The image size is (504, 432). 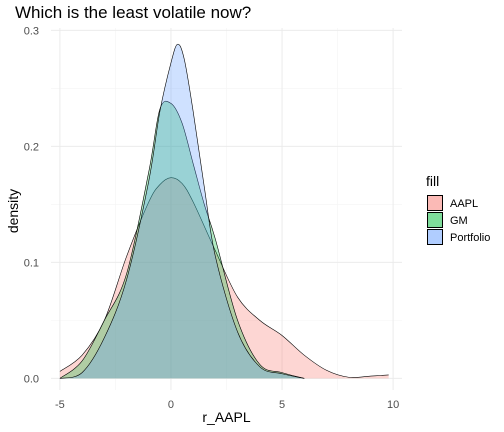 I want to click on x-axis-ticks: -5 0 5 10, so click(x=227, y=405).